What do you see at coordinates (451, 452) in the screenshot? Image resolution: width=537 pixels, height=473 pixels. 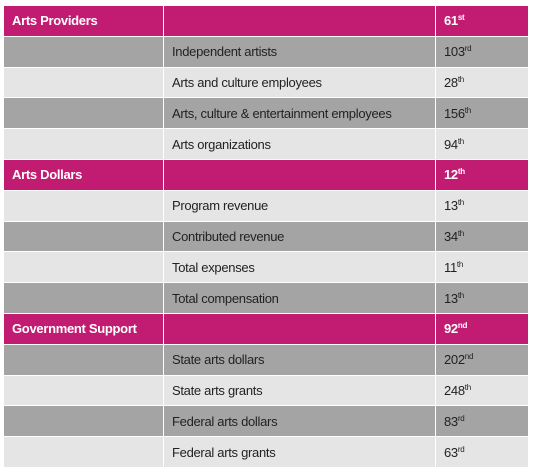 I see `rank: 63` at bounding box center [451, 452].